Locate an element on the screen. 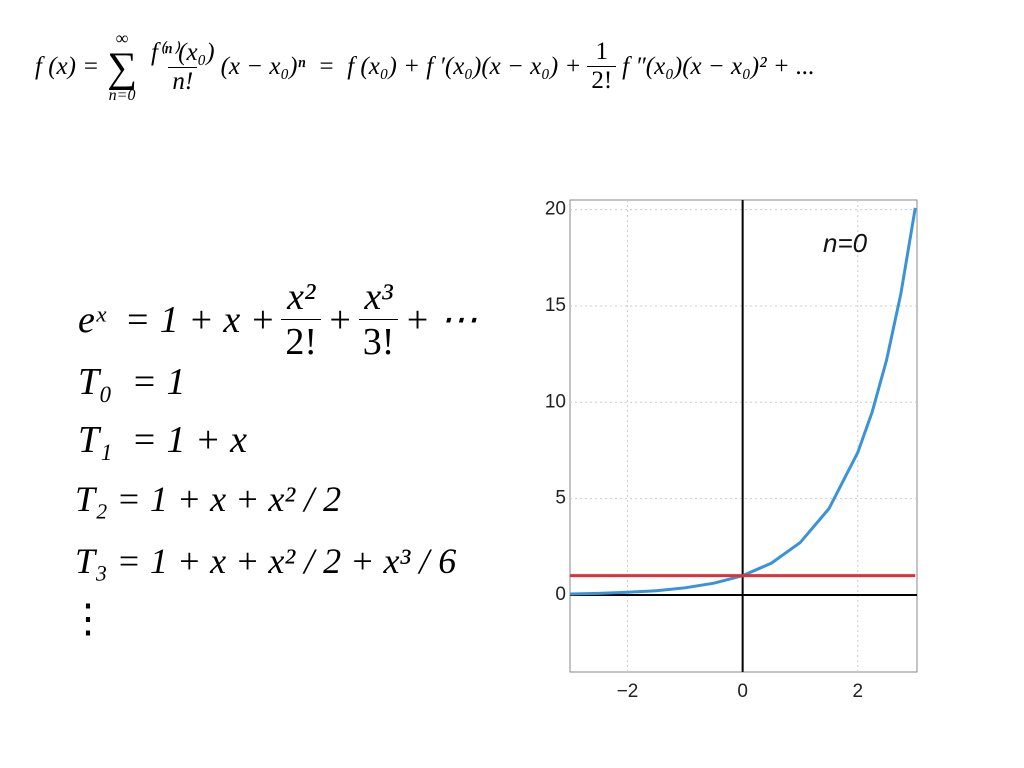 This screenshot has width=1024, height=768. text: f⁽ⁿ⁾(x₀) is located at coordinates (183, 52).